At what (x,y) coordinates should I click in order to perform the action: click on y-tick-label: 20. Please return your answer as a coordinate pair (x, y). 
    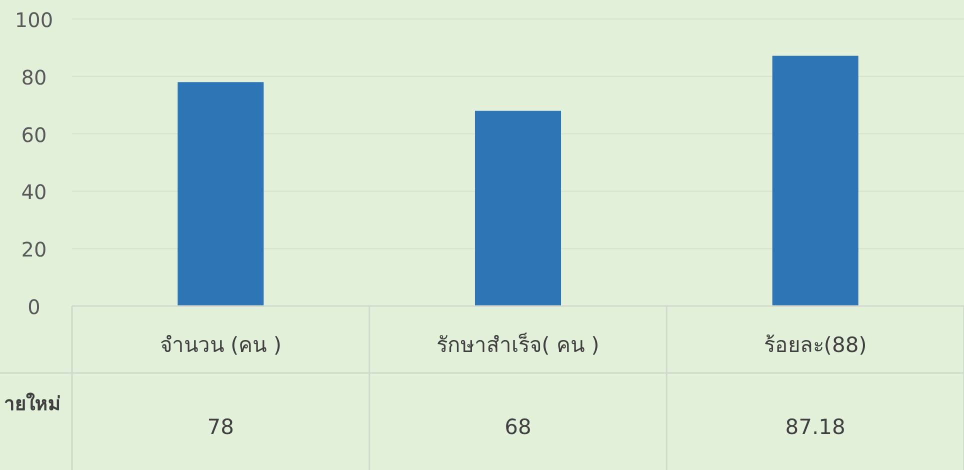
    Looking at the image, I should click on (34, 250).